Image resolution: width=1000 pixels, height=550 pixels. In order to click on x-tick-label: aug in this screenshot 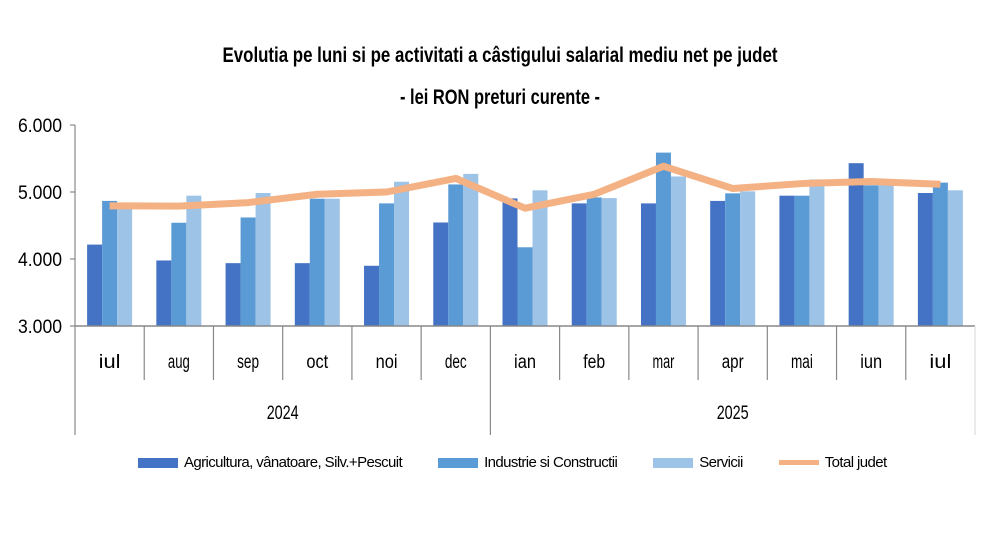, I will do `click(179, 362)`.